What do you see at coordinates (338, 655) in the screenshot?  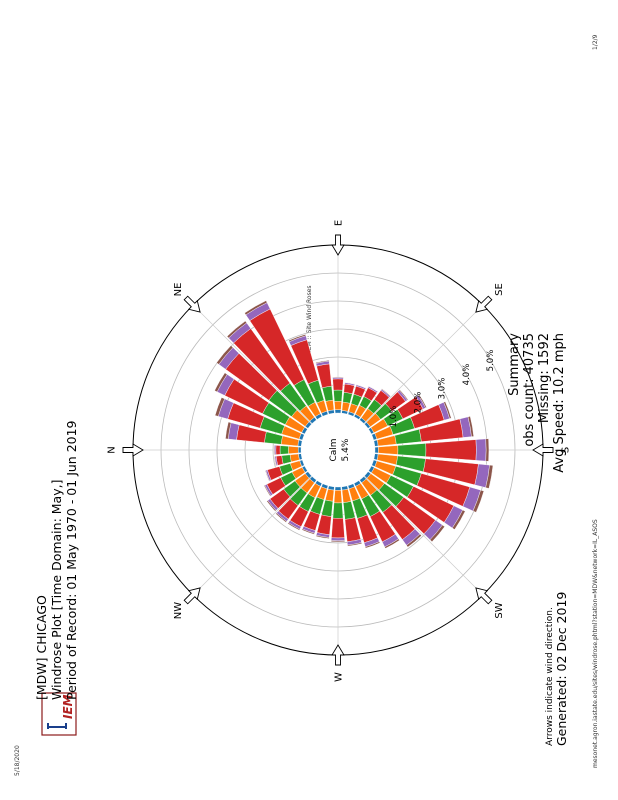 I see `compass-arrow-W` at bounding box center [338, 655].